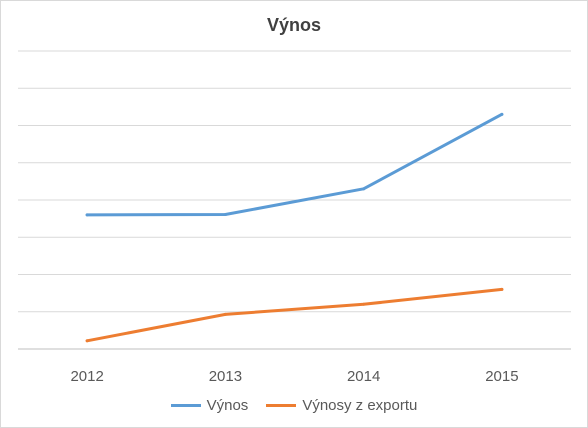  Describe the element at coordinates (227, 405) in the screenshot. I see `legend-label: Výnos` at that location.